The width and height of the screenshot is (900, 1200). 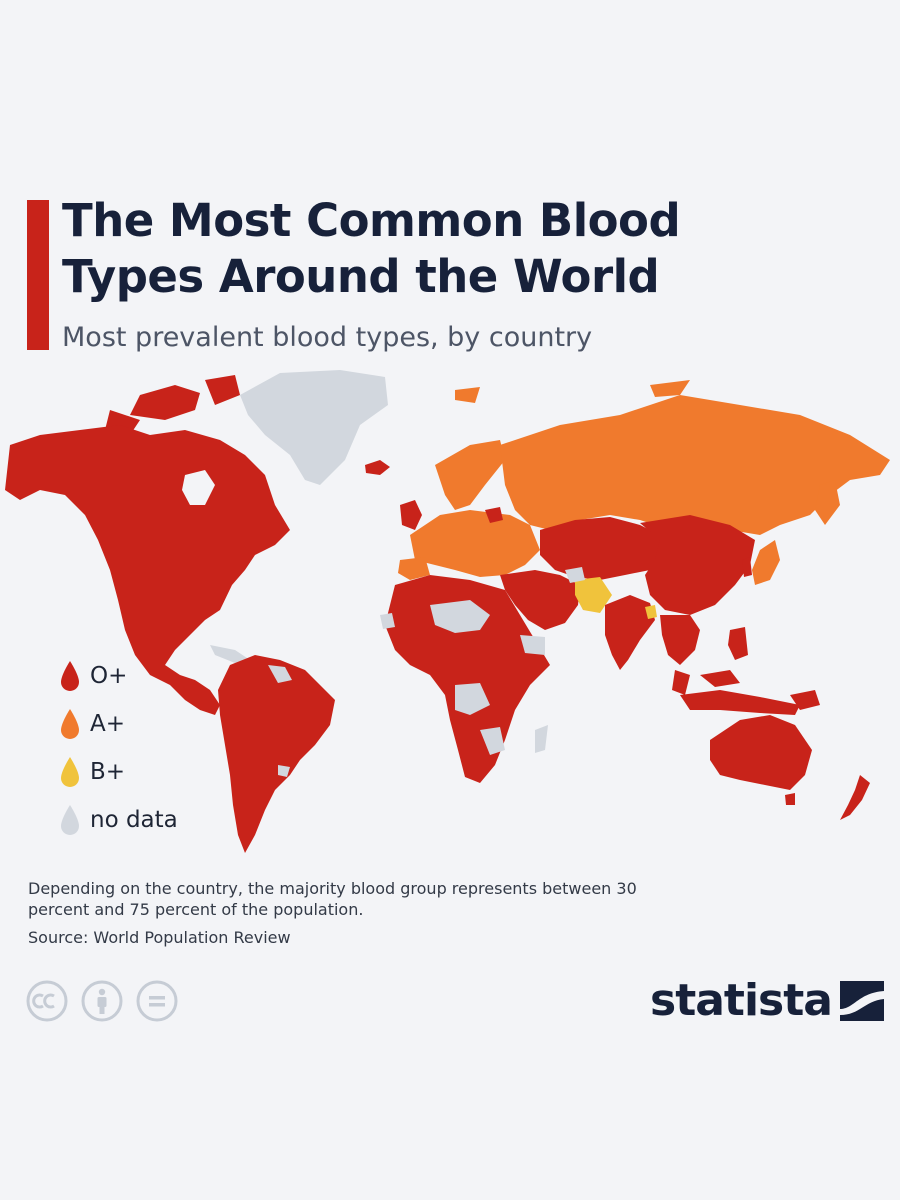 What do you see at coordinates (147, 570) in the screenshot?
I see `region-north-america` at bounding box center [147, 570].